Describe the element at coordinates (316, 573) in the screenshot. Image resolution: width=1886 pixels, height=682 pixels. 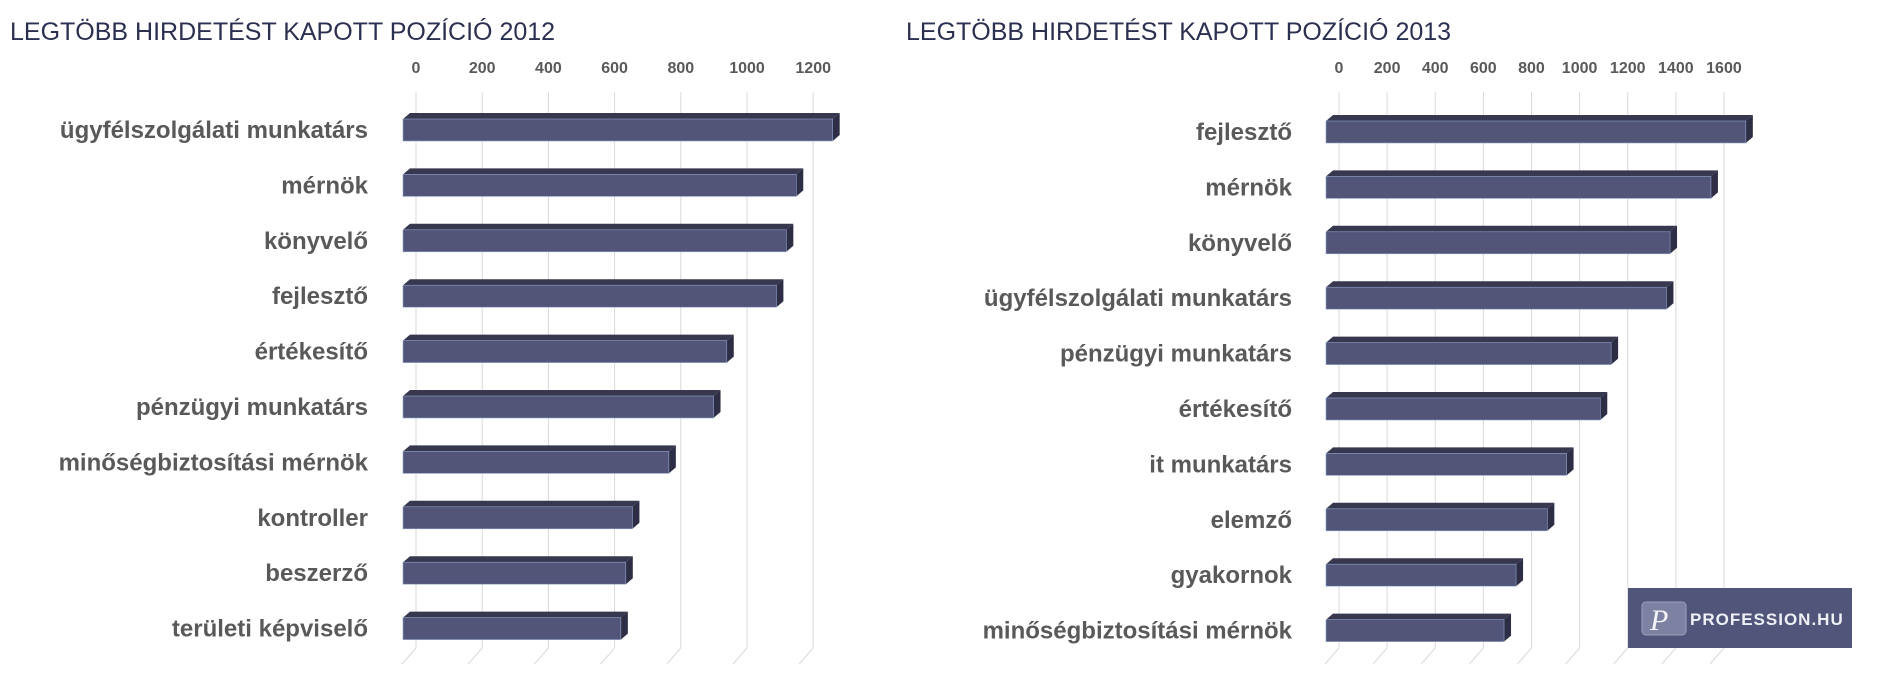
I see `category-label: beszerző` at that location.